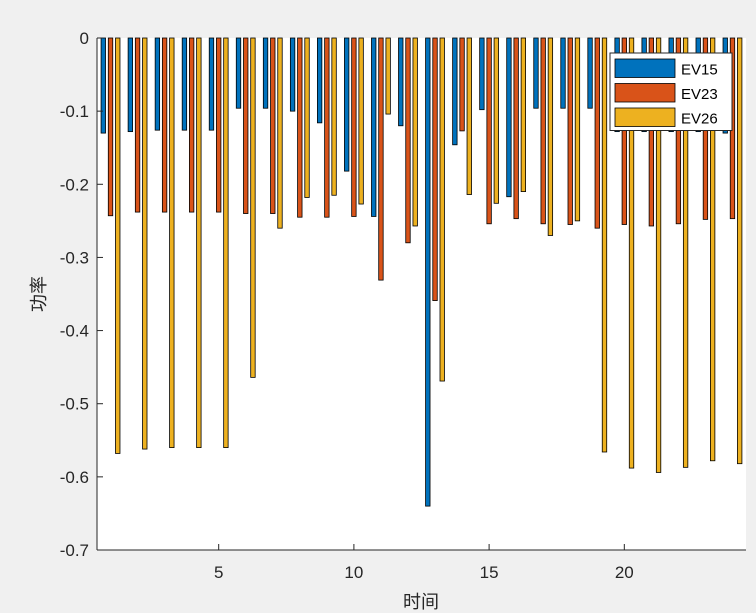 Image resolution: width=756 pixels, height=613 pixels. I want to click on x-tick-label: 15, so click(489, 572).